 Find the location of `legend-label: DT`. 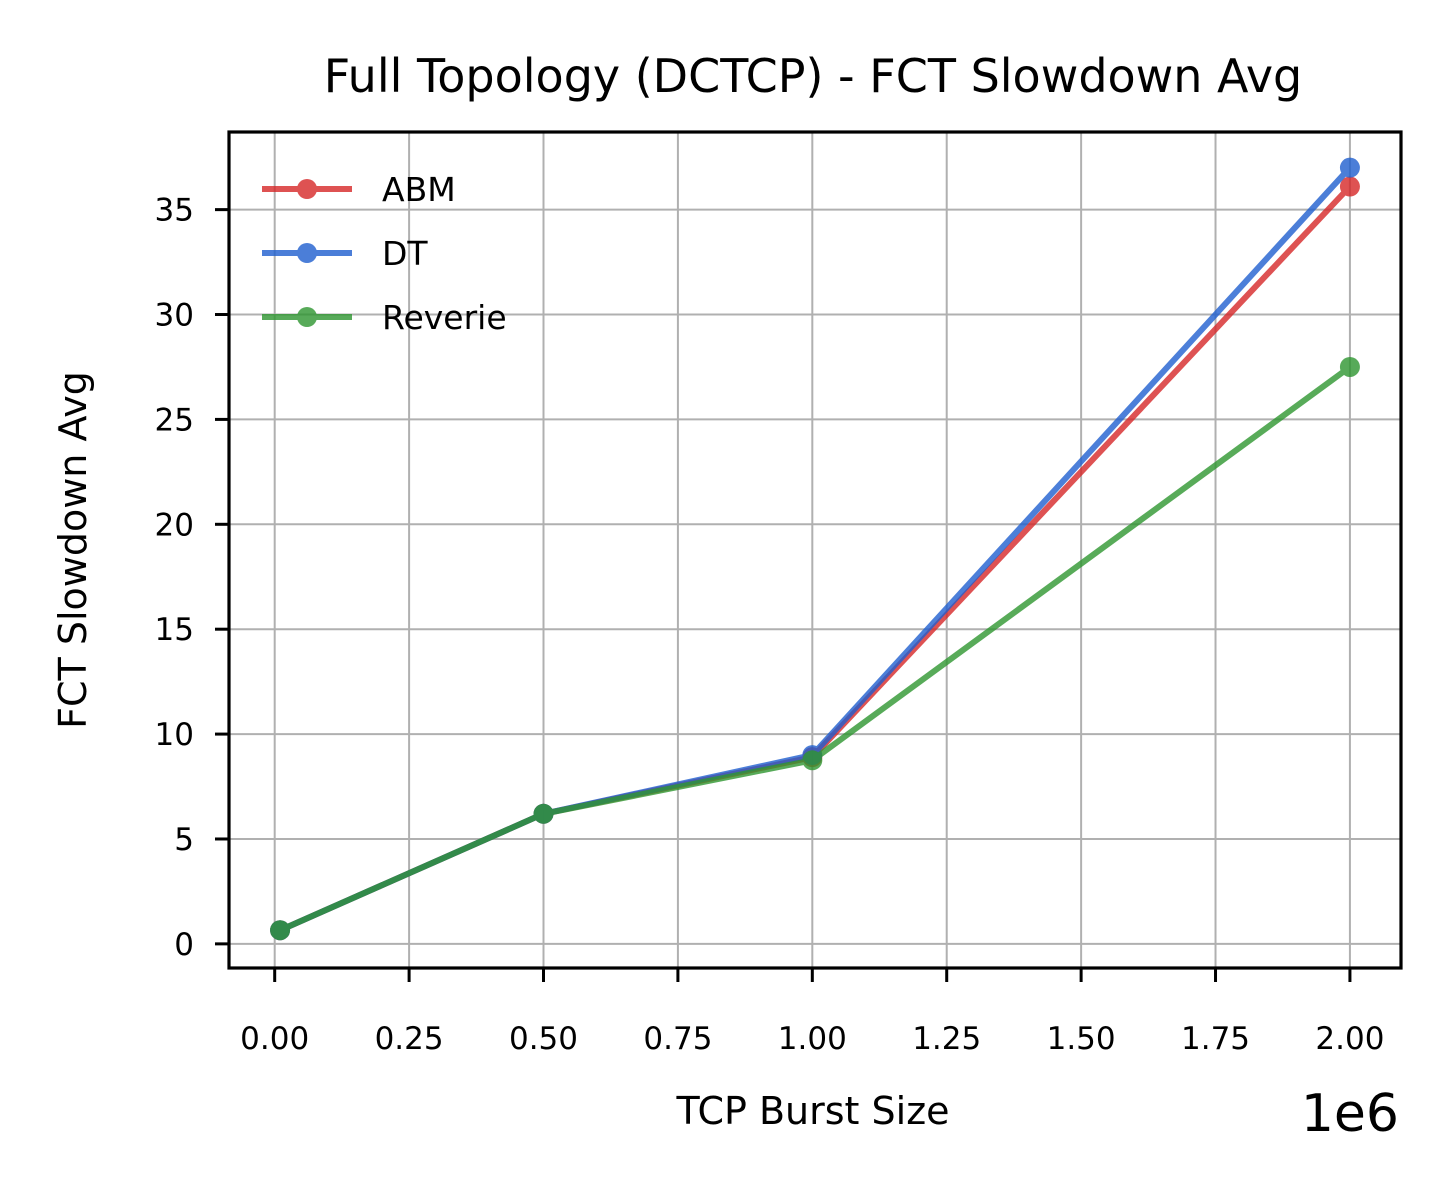

legend-label: DT is located at coordinates (405, 253).